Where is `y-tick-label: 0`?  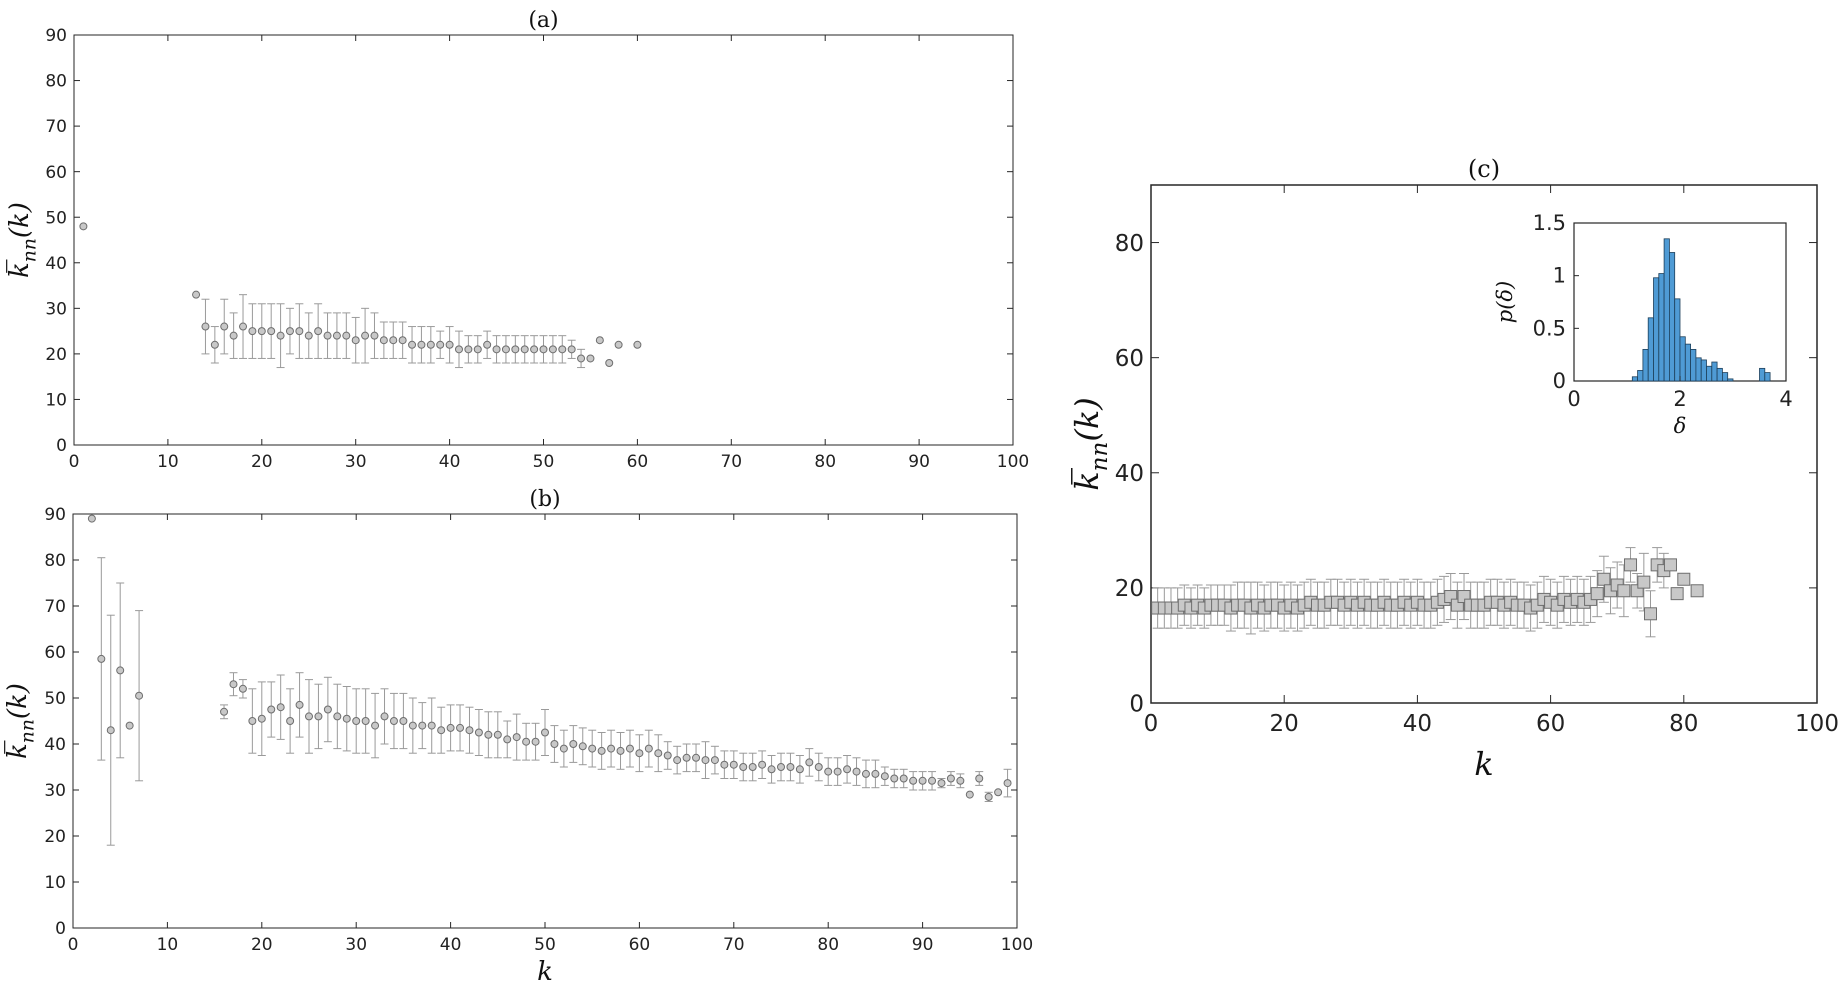
y-tick-label: 0 is located at coordinates (61, 446).